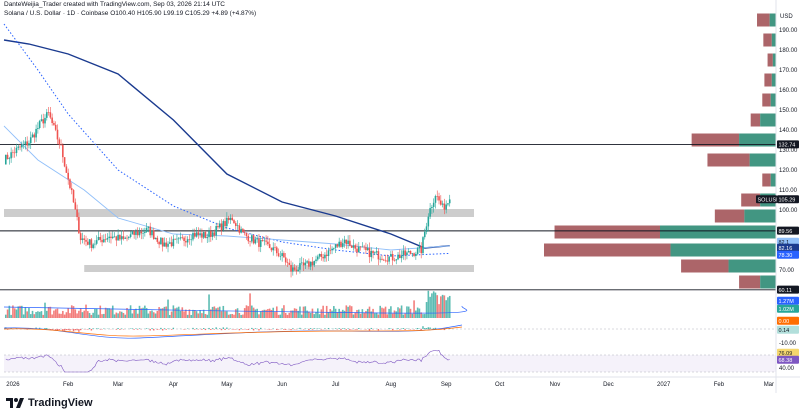 The image size is (800, 415). I want to click on tradingview-logo: TradingView, so click(49, 403).